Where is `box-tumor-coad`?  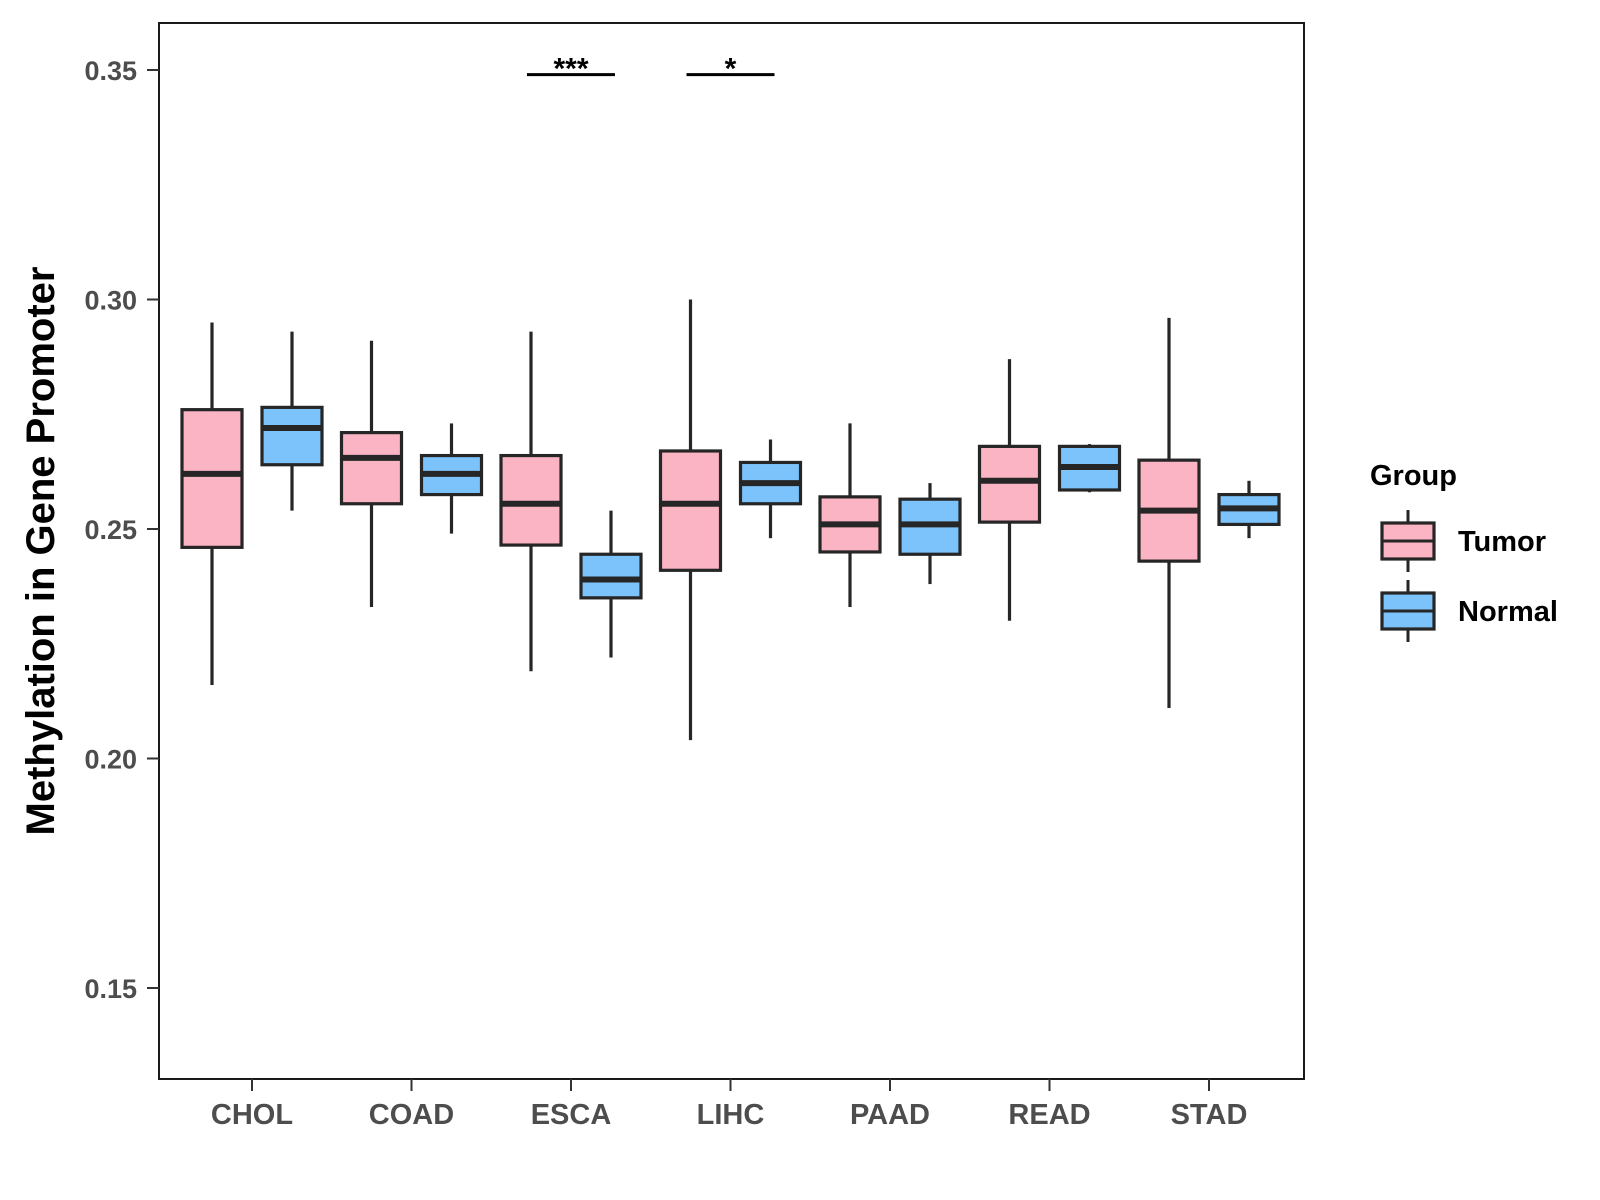
box-tumor-coad is located at coordinates (371, 474).